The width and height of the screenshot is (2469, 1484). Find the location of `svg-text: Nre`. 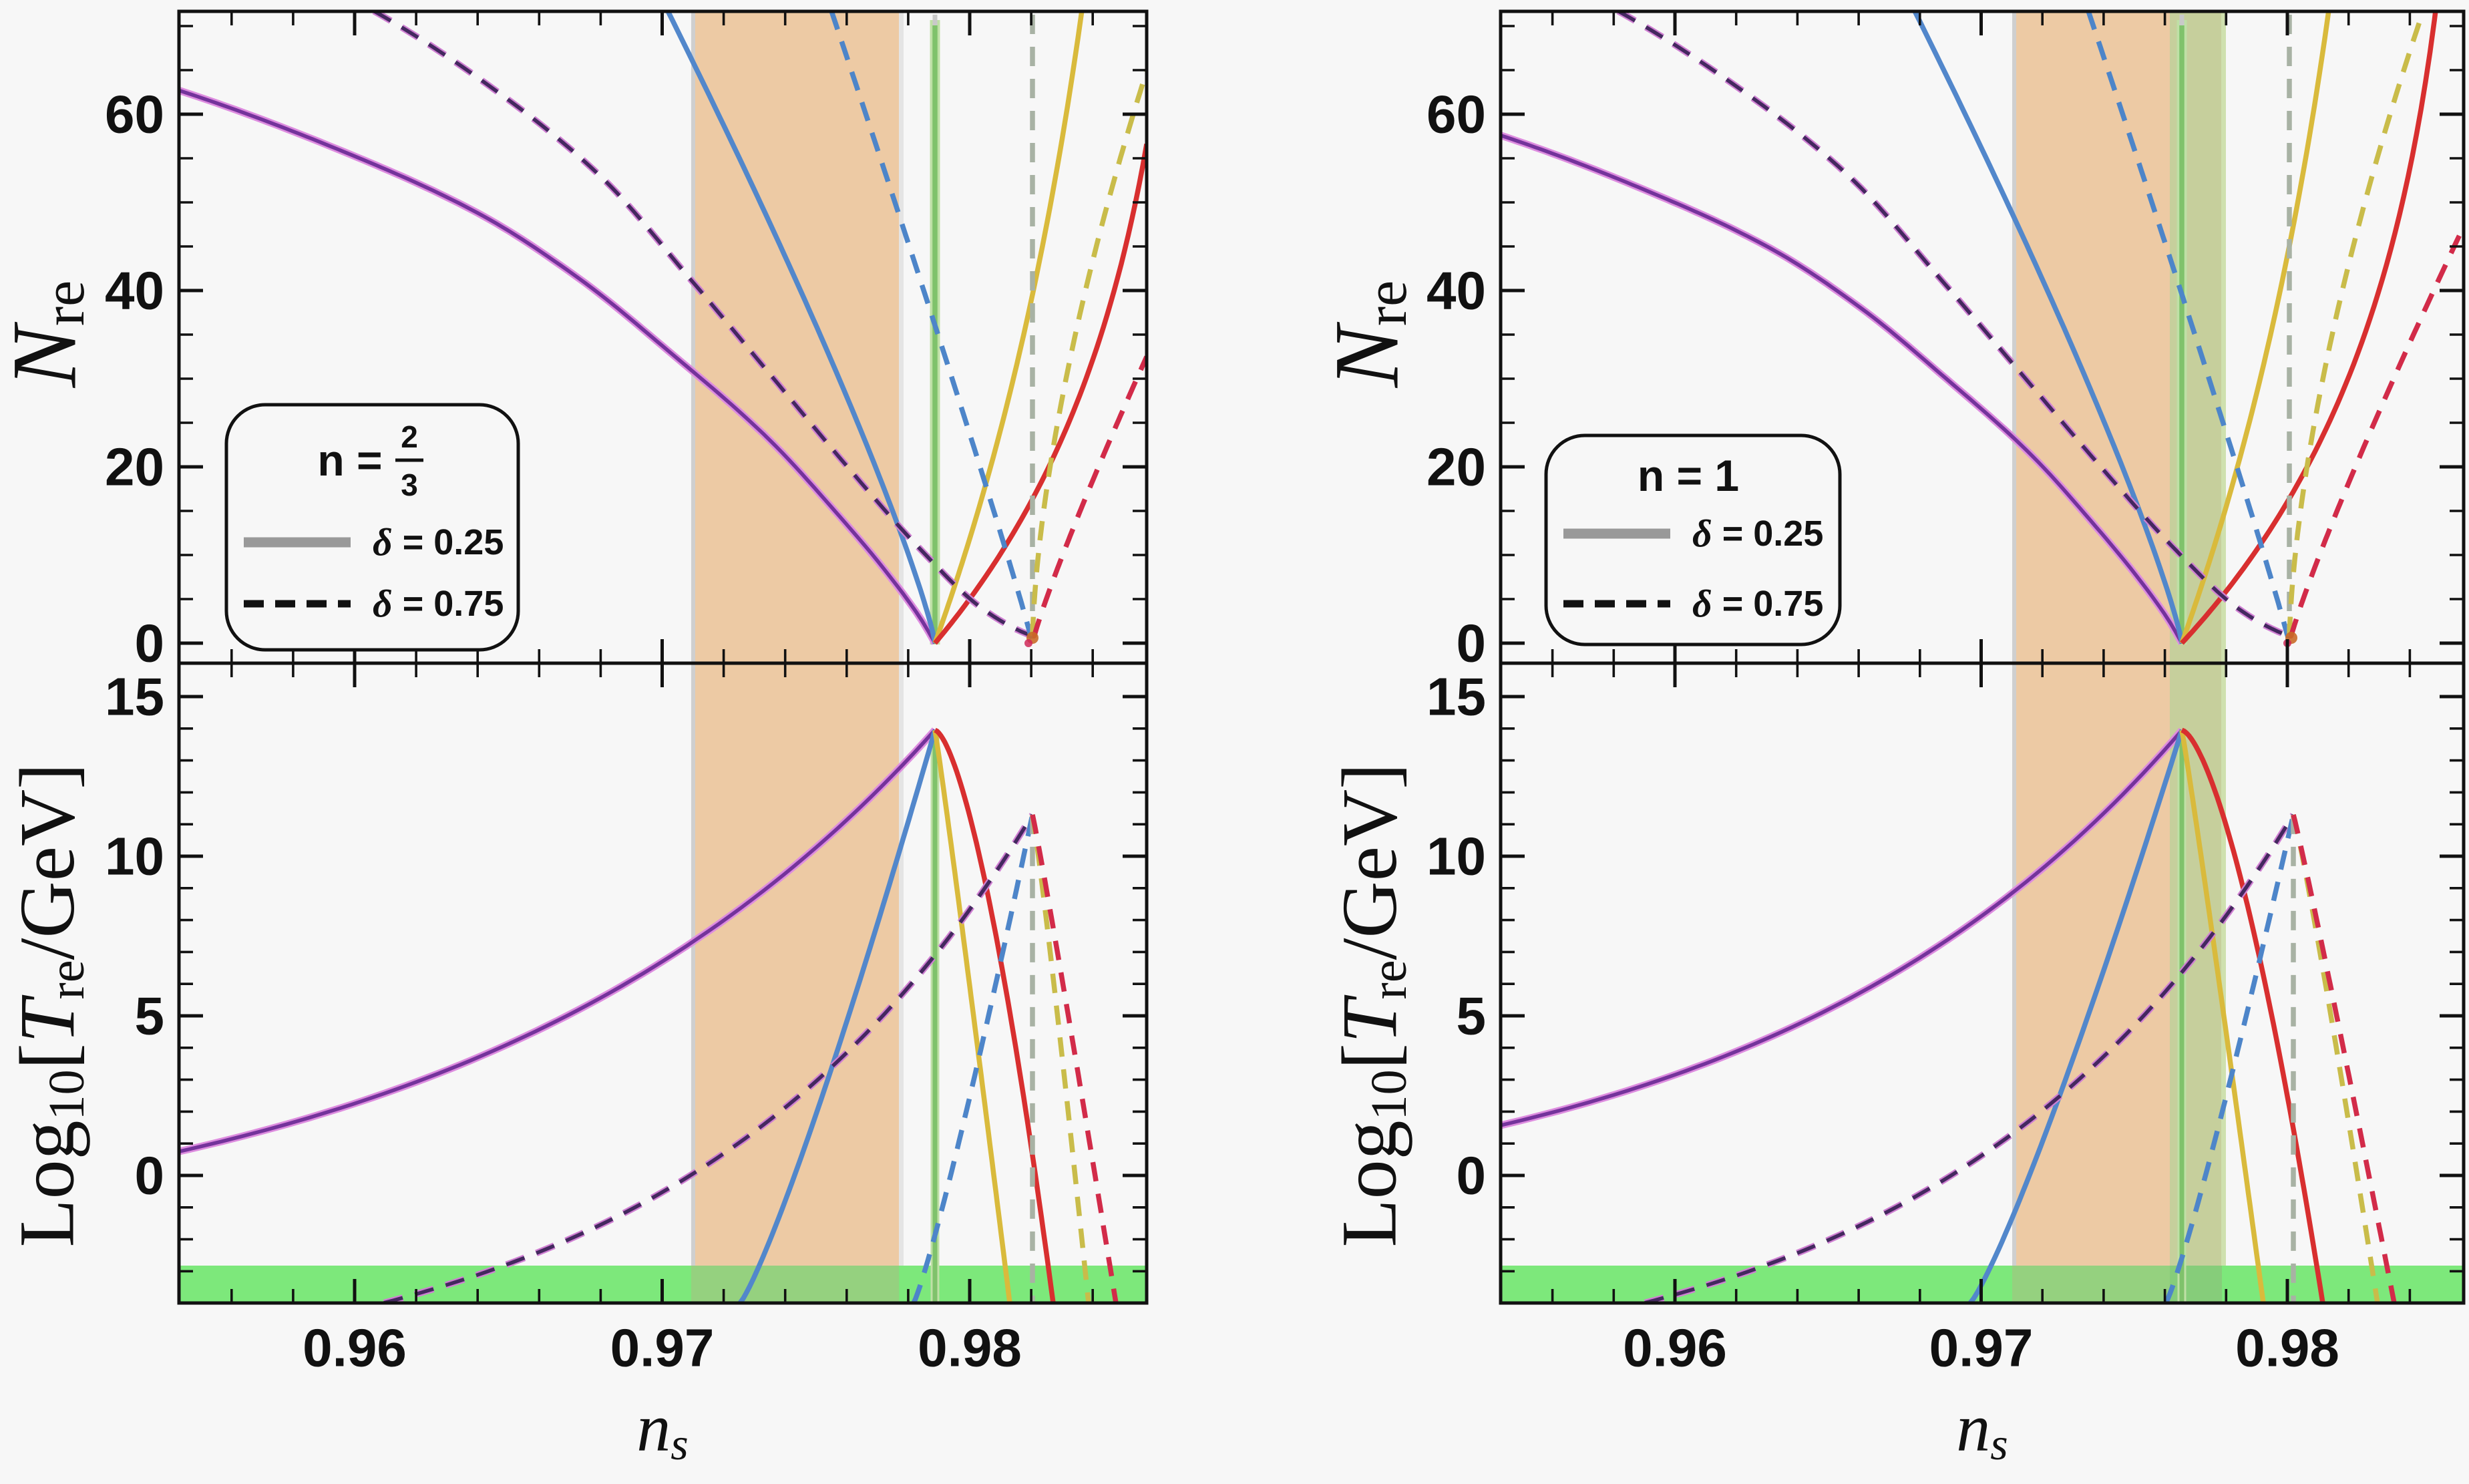

svg-text: Nre is located at coordinates (49, 335).